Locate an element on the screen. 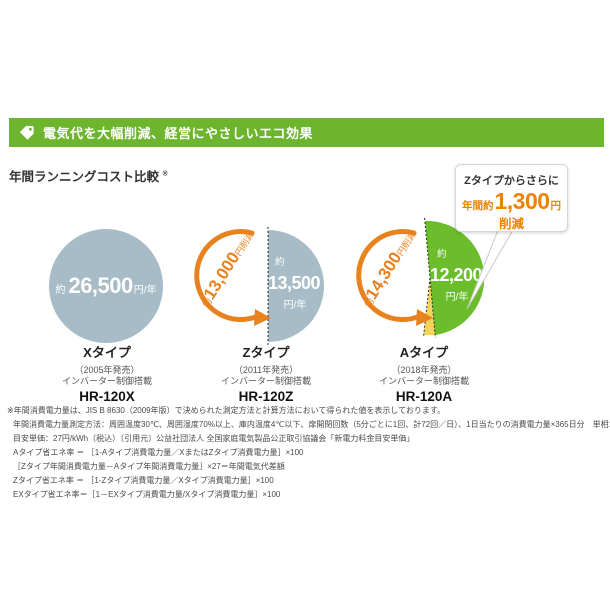 Image resolution: width=610 pixels, height=610 pixels. callout-amount: 1,300 is located at coordinates (522, 201).